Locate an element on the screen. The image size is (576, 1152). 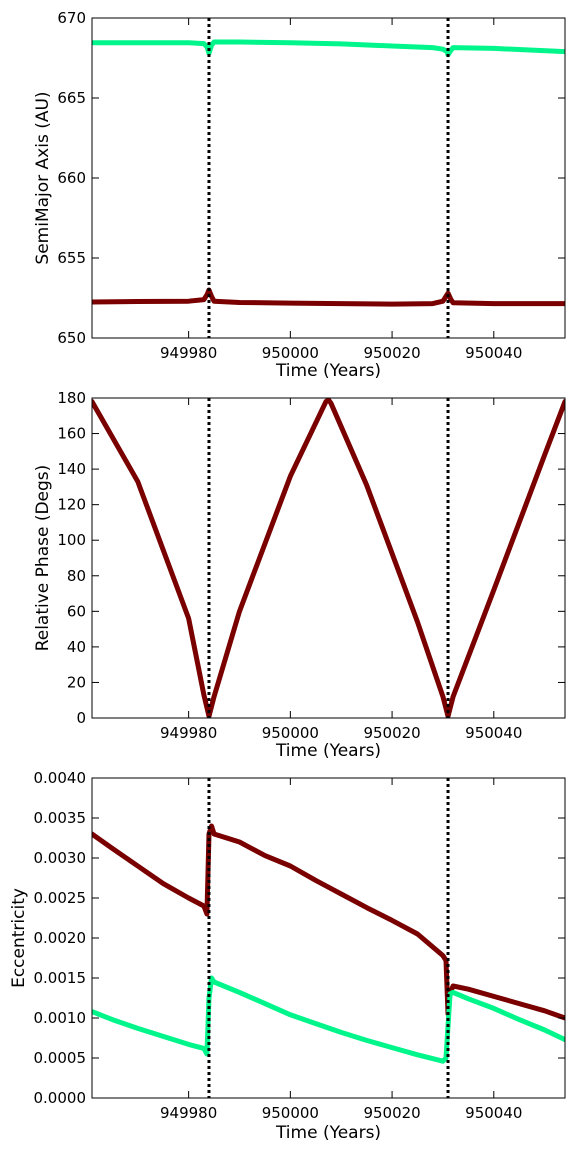
y-tick-label: 120 is located at coordinates (71, 505).